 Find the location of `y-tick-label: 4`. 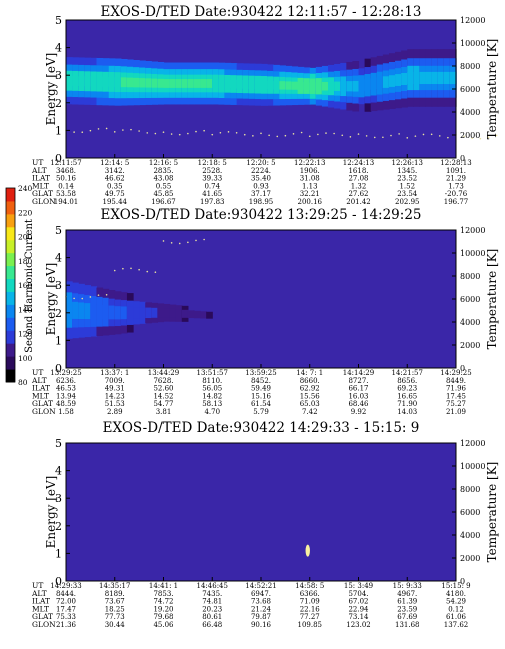

y-tick-label: 4 is located at coordinates (58, 48).